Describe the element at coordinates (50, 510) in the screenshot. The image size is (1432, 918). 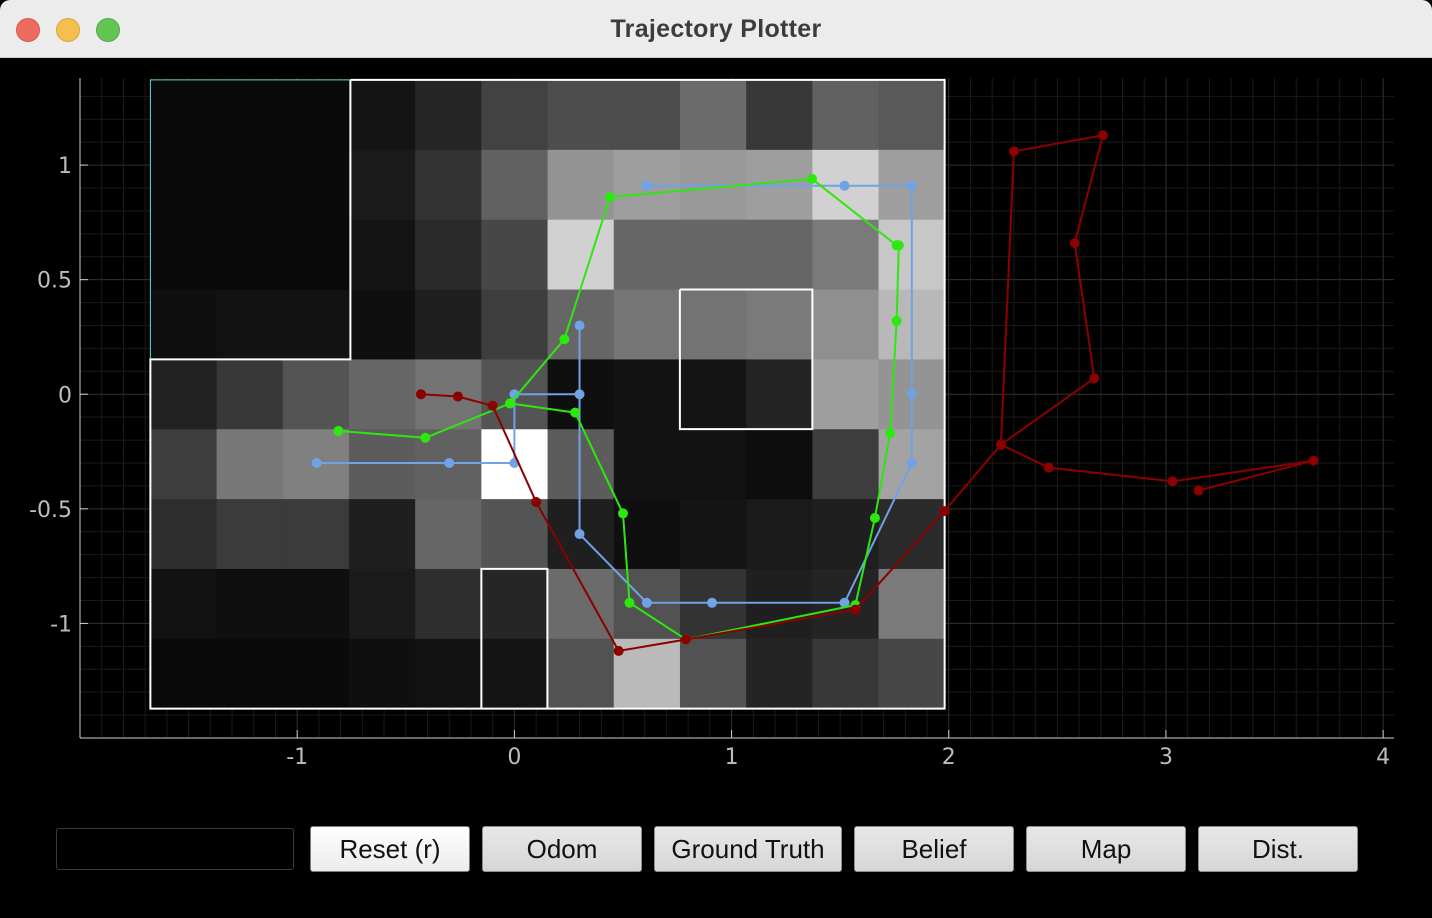
I see `y-tick-label: -0.5` at that location.